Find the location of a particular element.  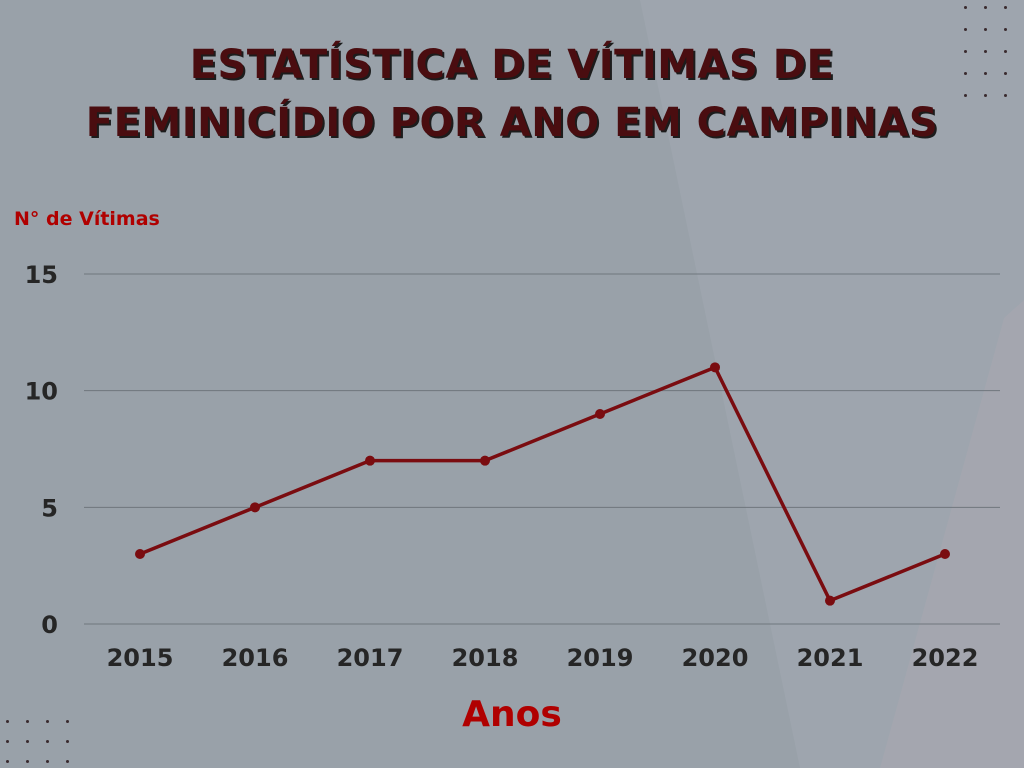

x-tick-label: 2018 is located at coordinates (485, 658).